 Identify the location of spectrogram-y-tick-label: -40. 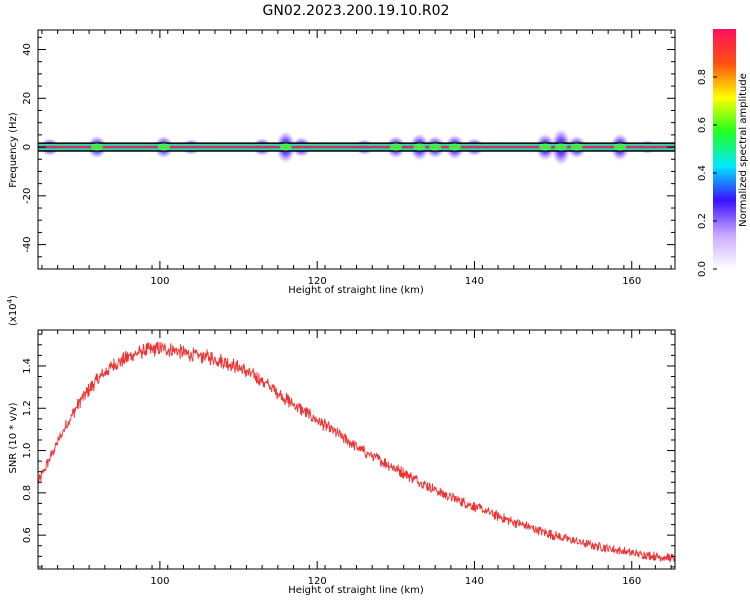
(27, 244).